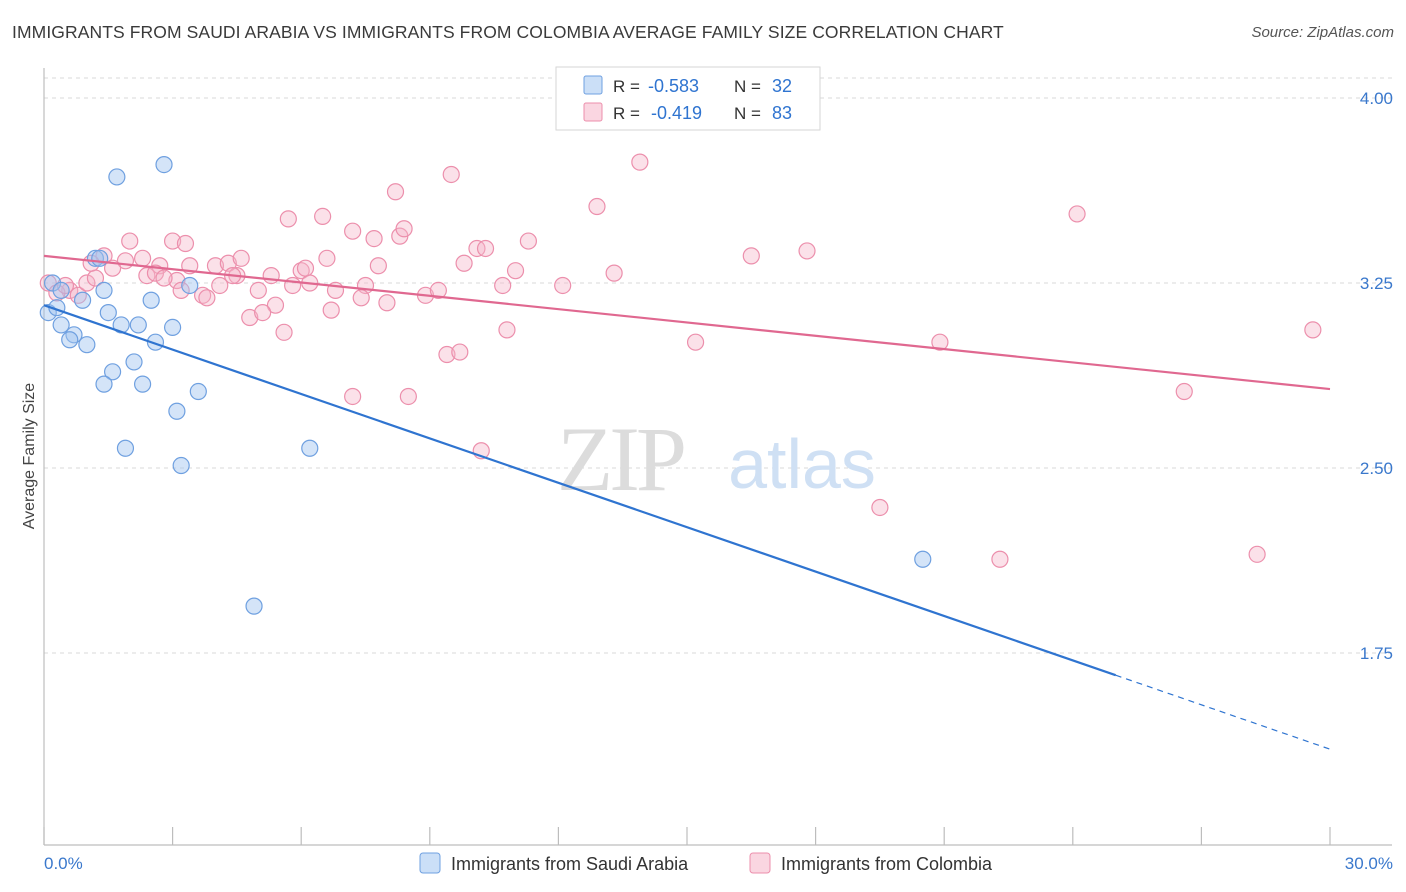  I want to click on colombia-trend-line, so click(687, 322).